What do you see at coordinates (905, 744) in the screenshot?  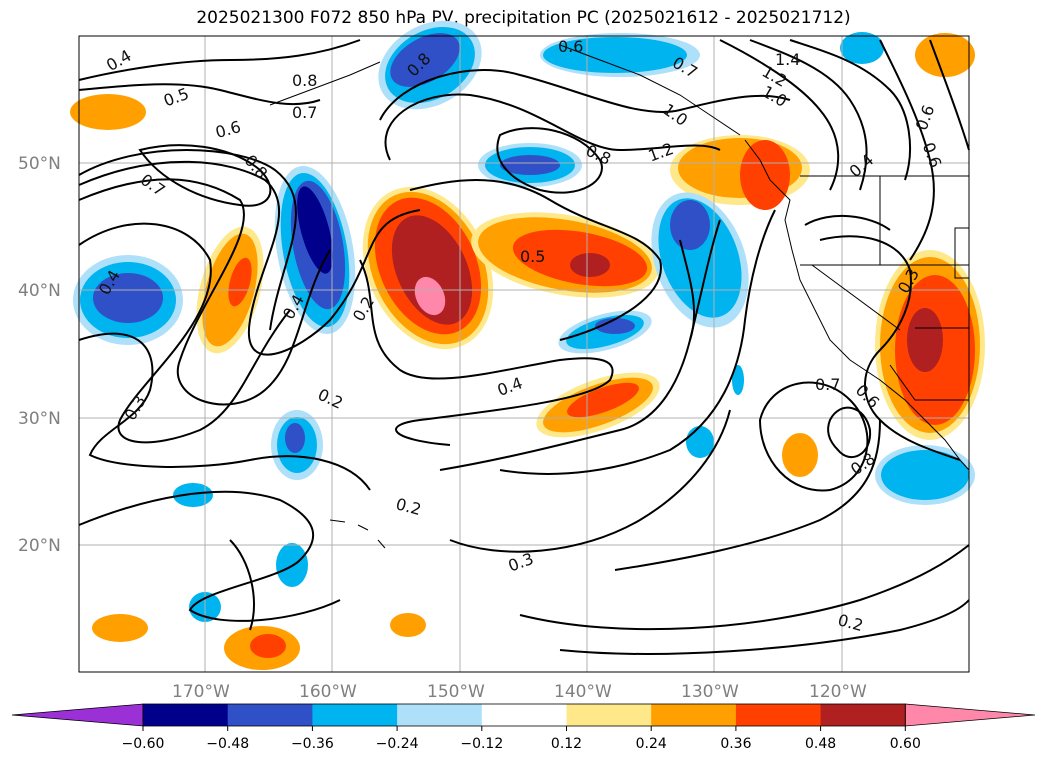 I see `colorbar-tick-label: 0.60` at bounding box center [905, 744].